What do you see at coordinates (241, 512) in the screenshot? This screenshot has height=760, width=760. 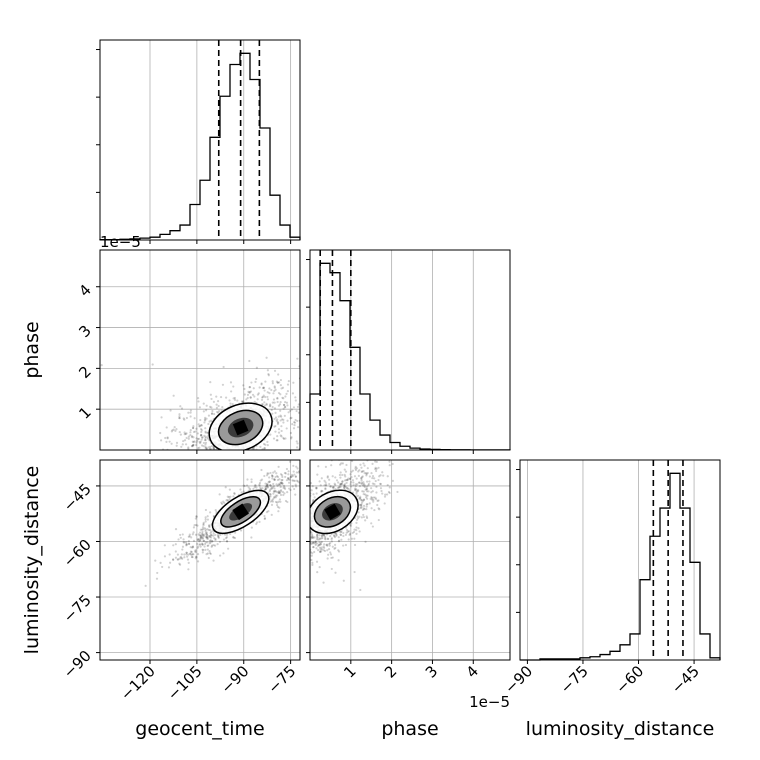 I see `contour-1sigma` at bounding box center [241, 512].